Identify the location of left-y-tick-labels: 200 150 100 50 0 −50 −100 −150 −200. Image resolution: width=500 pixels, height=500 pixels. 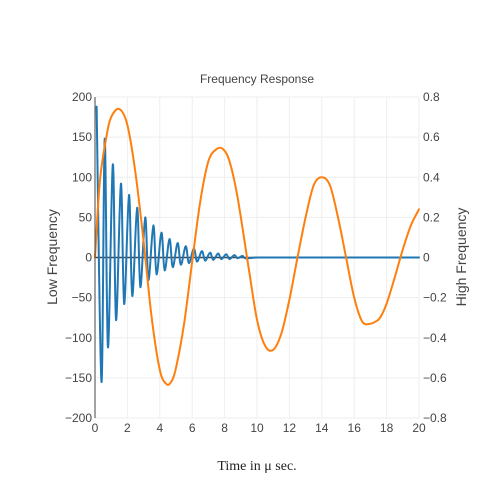
(78, 257).